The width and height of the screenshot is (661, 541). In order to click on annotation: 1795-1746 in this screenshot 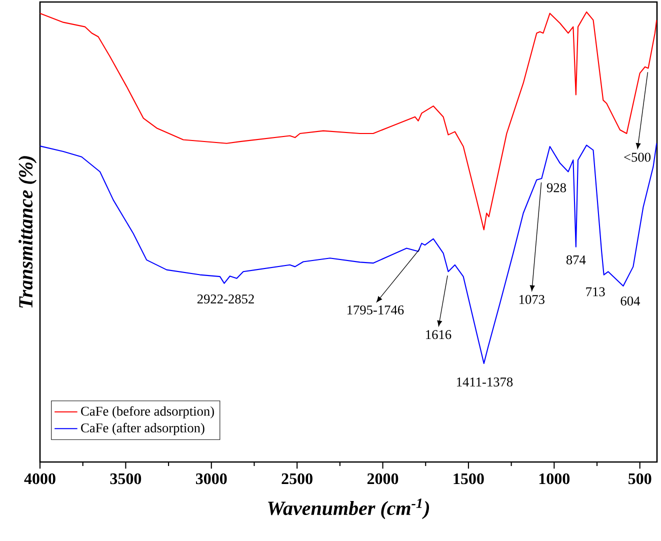, I will do `click(375, 310)`.